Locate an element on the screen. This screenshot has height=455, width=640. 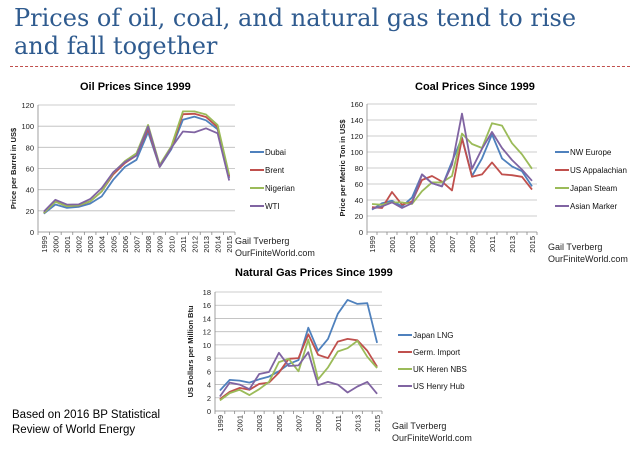
series-line-nigerian is located at coordinates (137, 162).